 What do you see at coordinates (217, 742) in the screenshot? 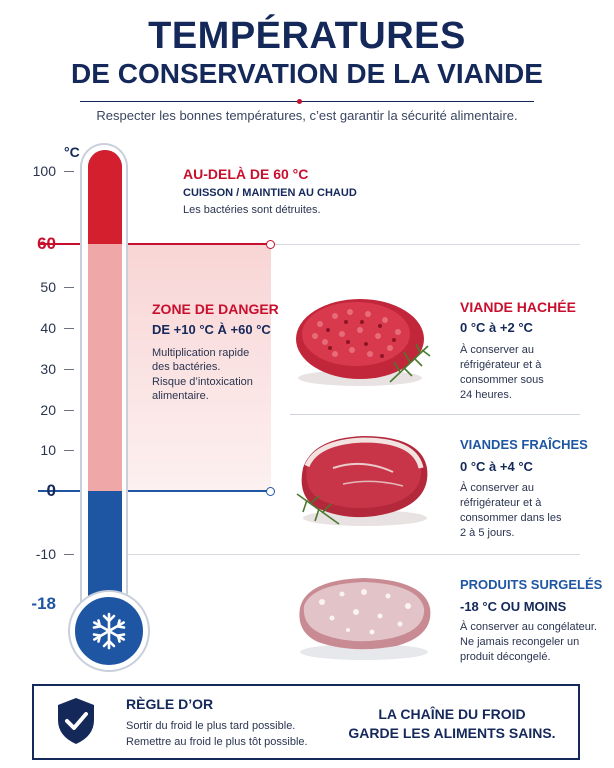
I see `golden-rule-line2: Remettre au froid le plus tôt possible.` at bounding box center [217, 742].